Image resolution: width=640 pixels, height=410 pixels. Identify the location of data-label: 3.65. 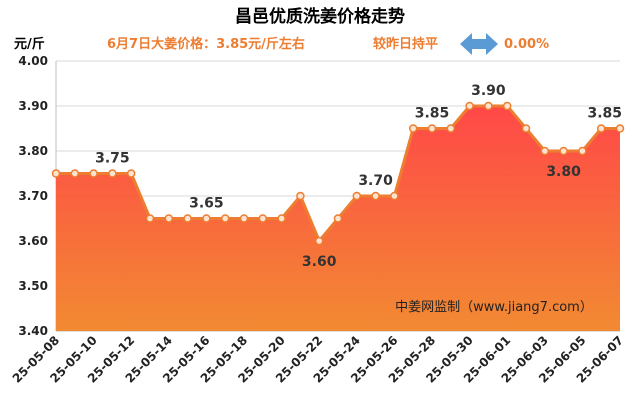
(206, 204).